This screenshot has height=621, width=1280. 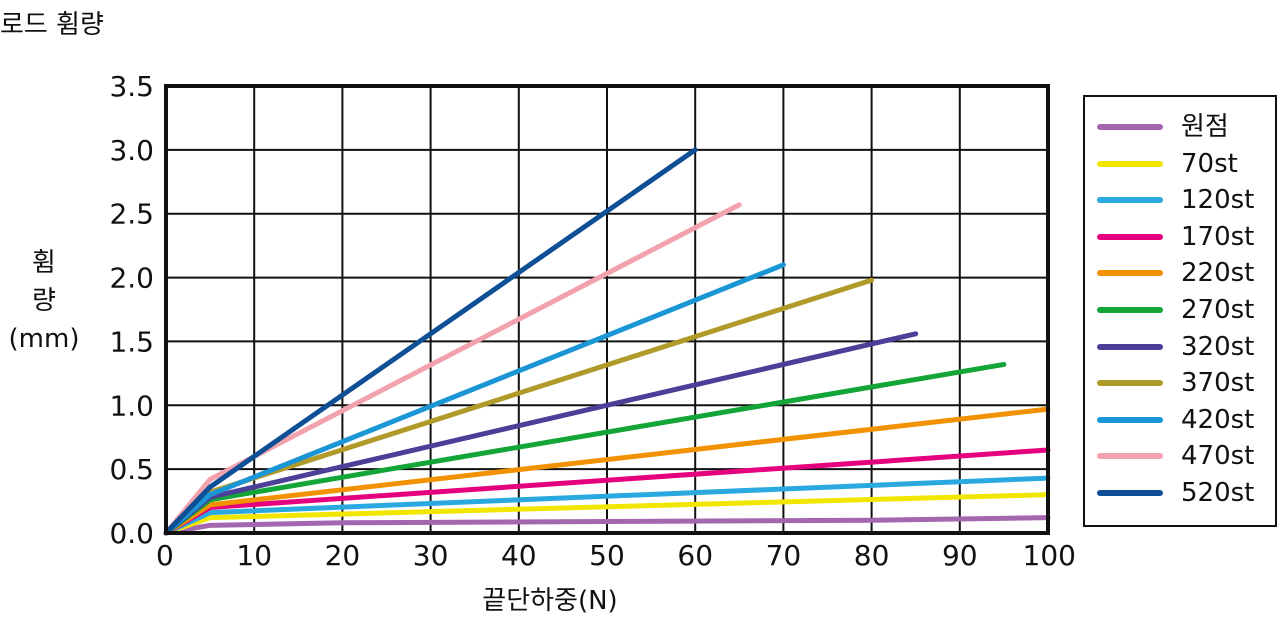 I want to click on legend-label: 170st, so click(x=1218, y=236).